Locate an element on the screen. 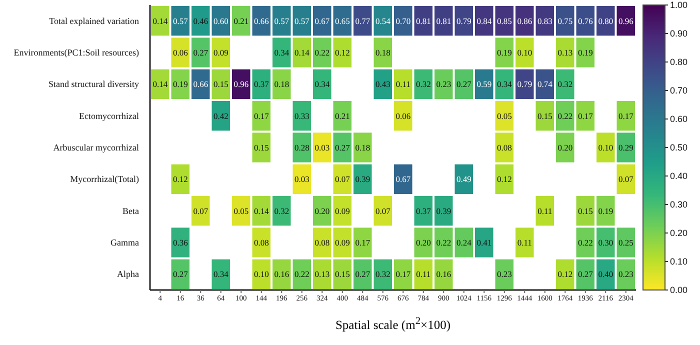 Image resolution: width=700 pixels, height=345 pixels. data-label: 0.86 is located at coordinates (524, 21).